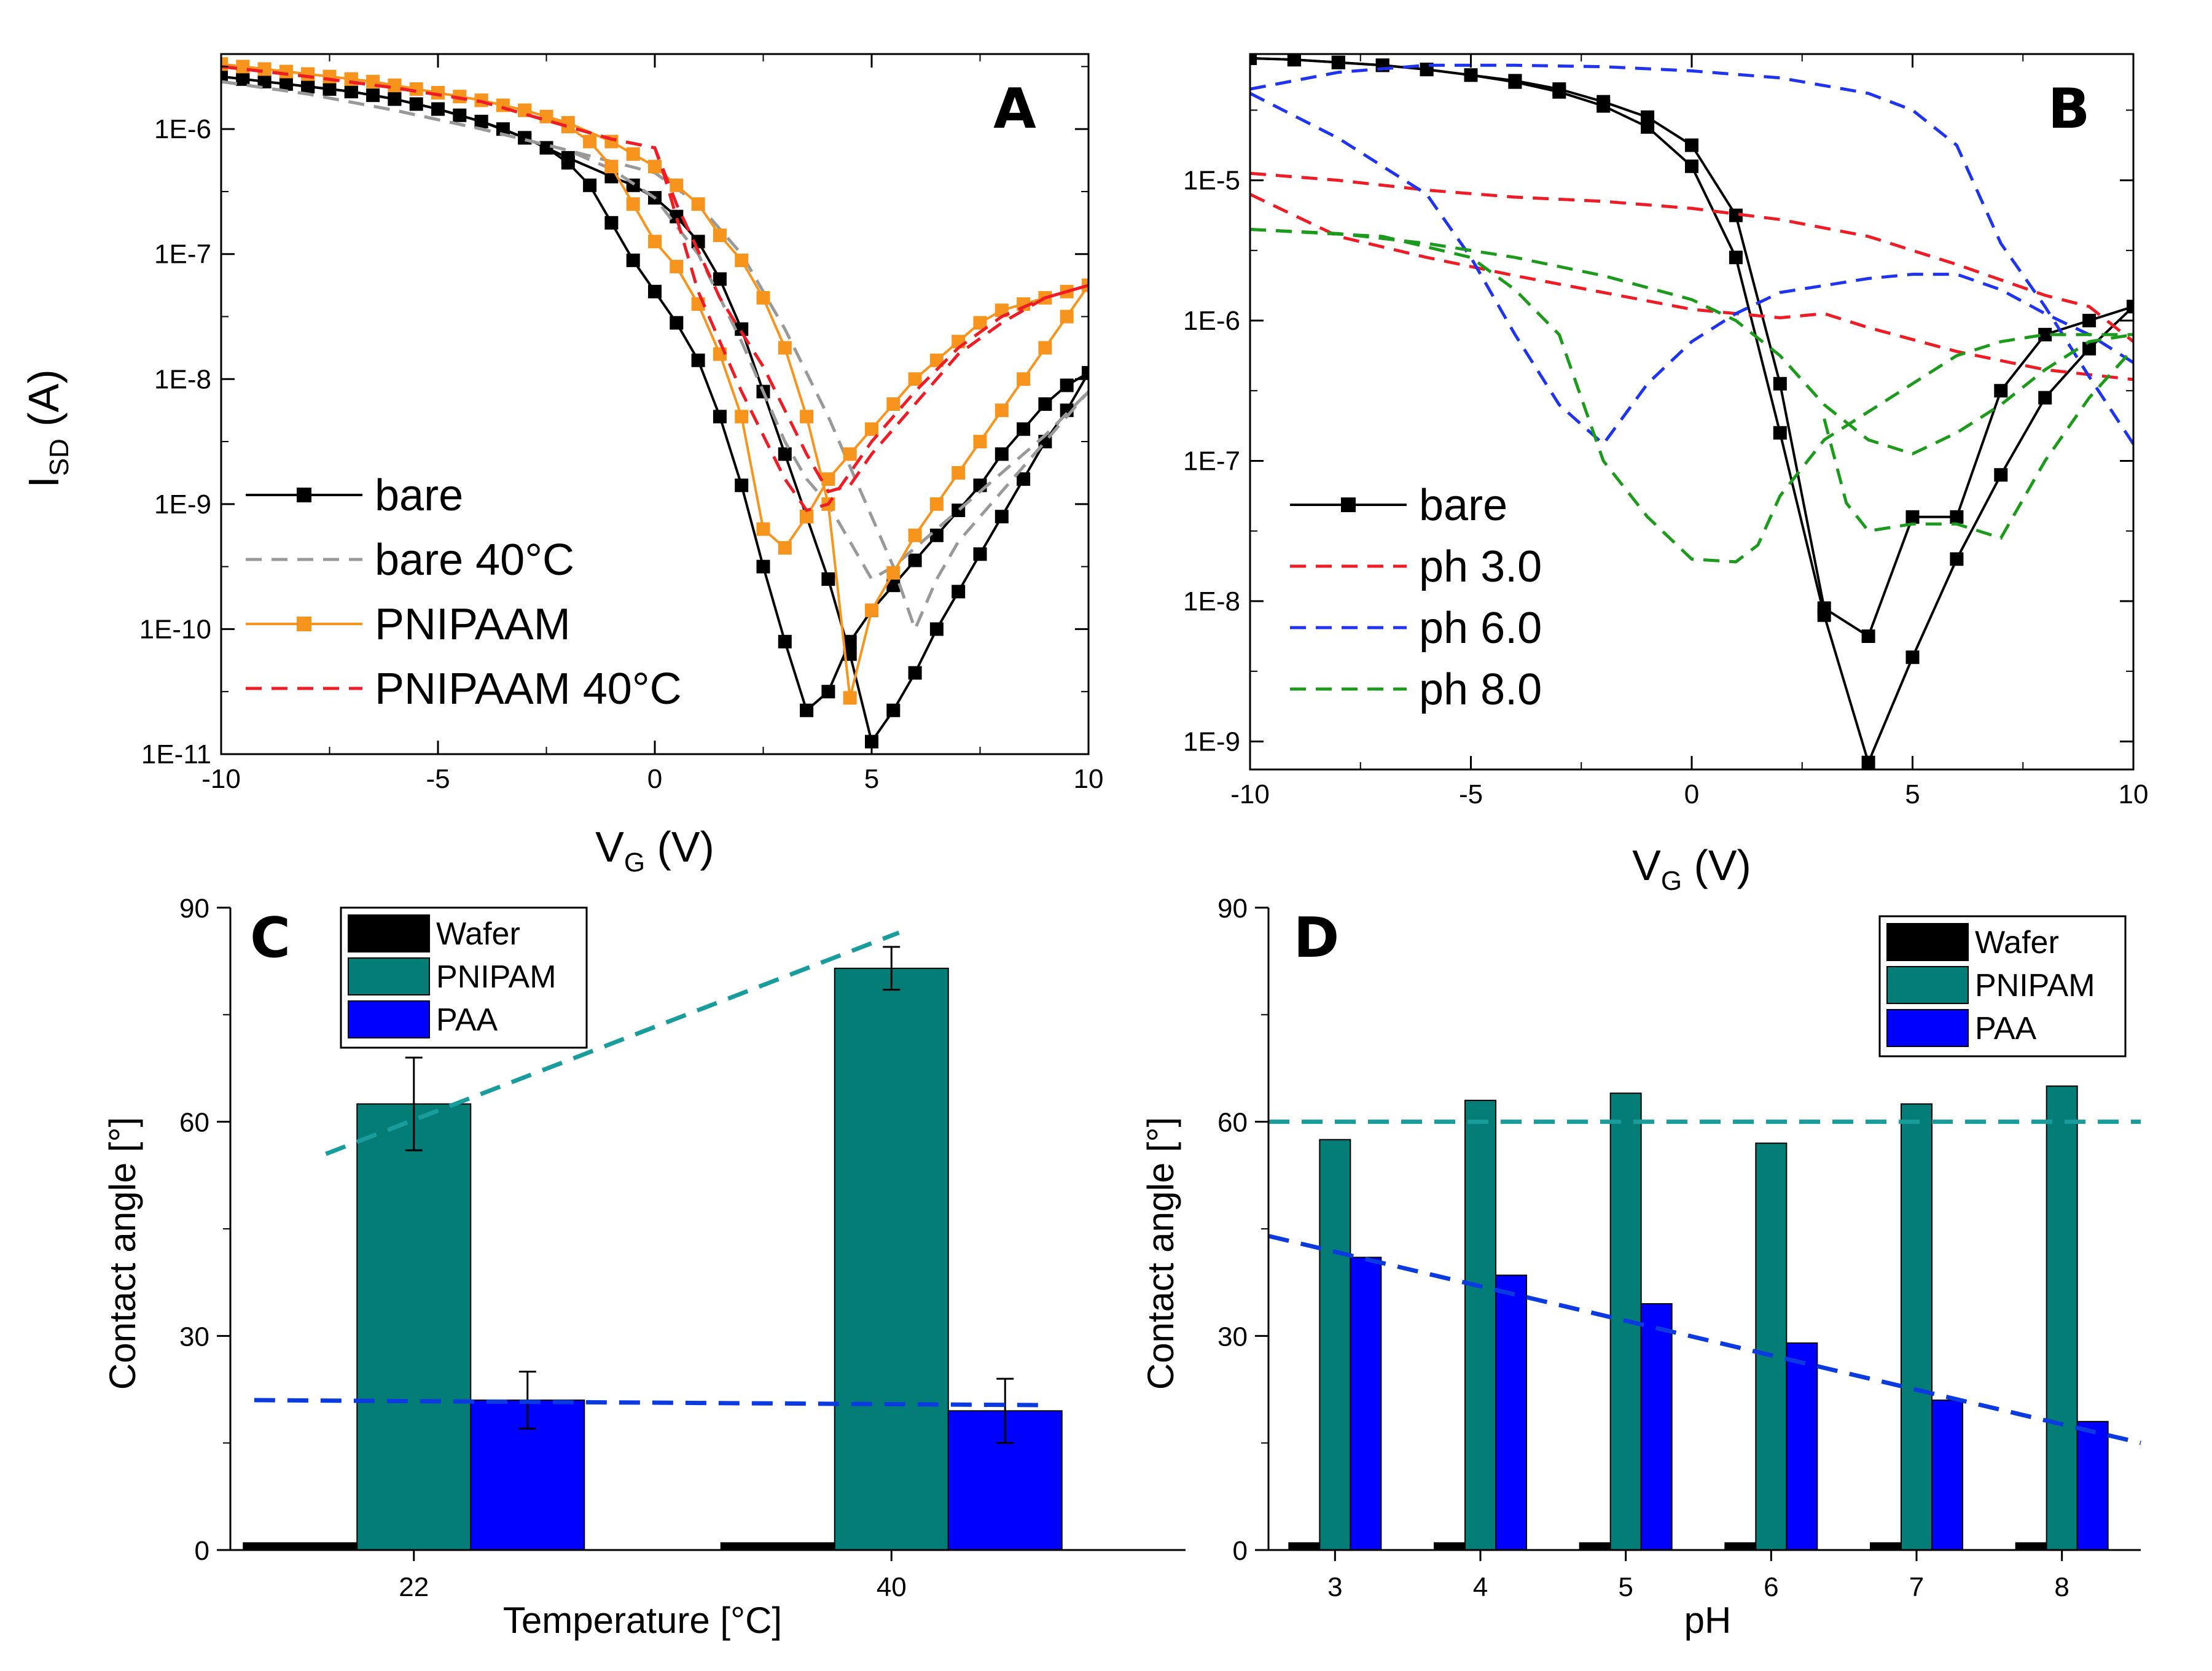 Image resolution: width=2212 pixels, height=1671 pixels. I want to click on x-tick-label: 4, so click(1480, 1587).